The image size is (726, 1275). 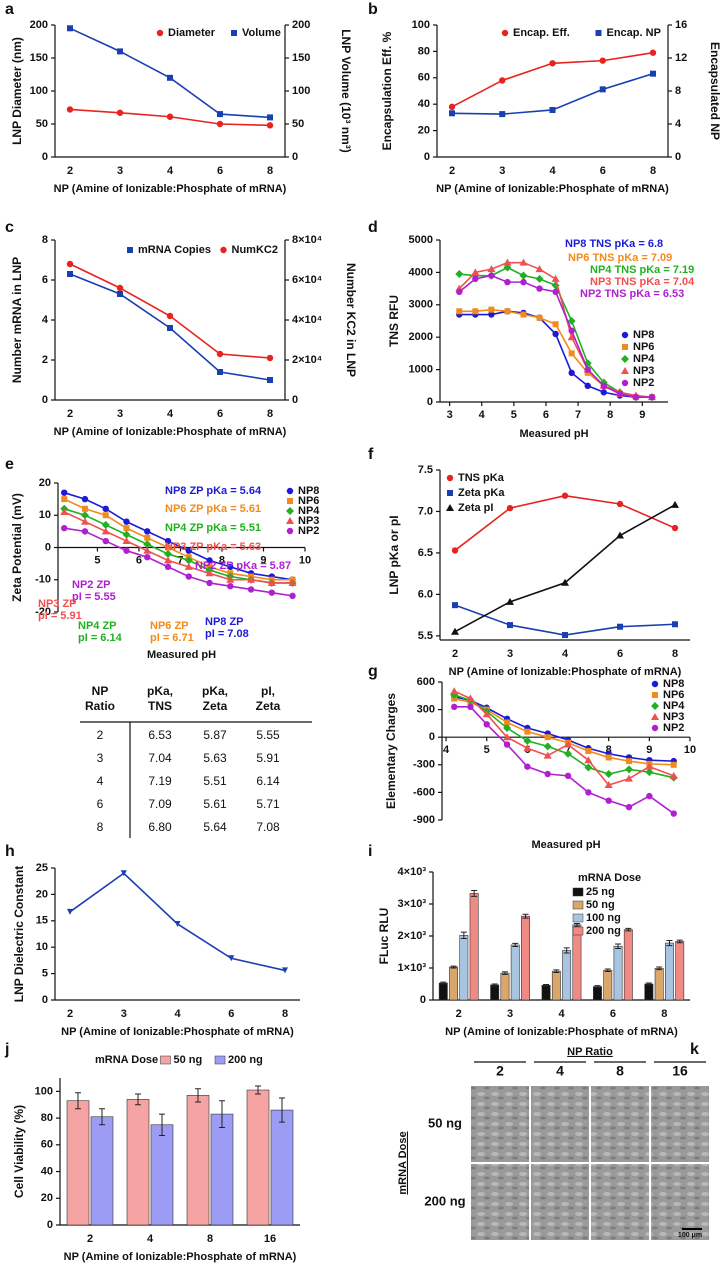 What do you see at coordinates (643, 347) in the screenshot?
I see `legend-label: NP6` at bounding box center [643, 347].